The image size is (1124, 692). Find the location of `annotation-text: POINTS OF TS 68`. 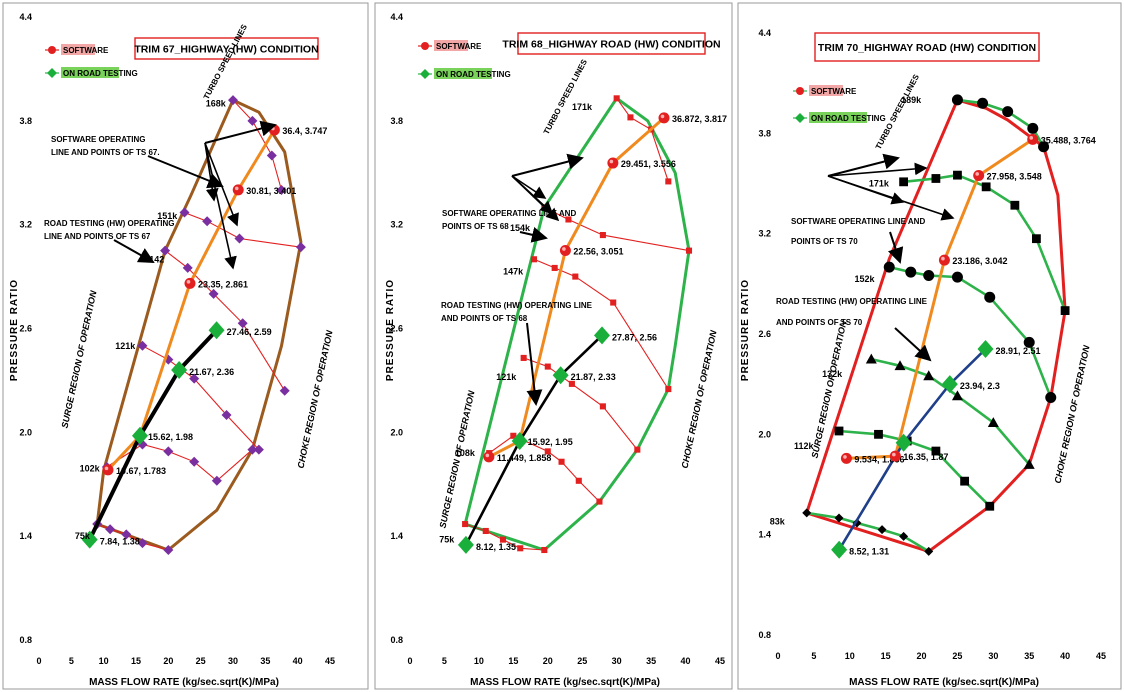

annotation-text: POINTS OF TS 68 is located at coordinates (475, 226).